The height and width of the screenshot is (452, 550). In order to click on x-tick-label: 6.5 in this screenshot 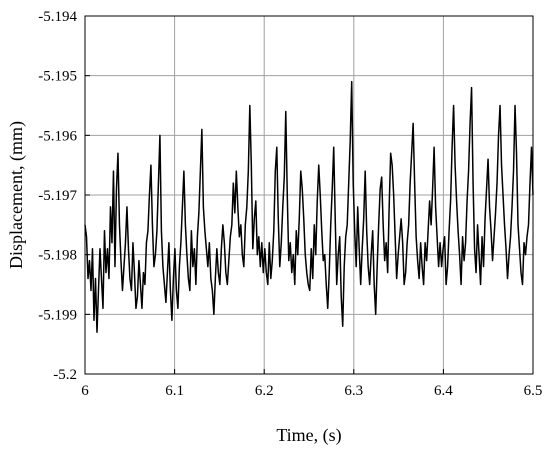, I will do `click(533, 391)`.